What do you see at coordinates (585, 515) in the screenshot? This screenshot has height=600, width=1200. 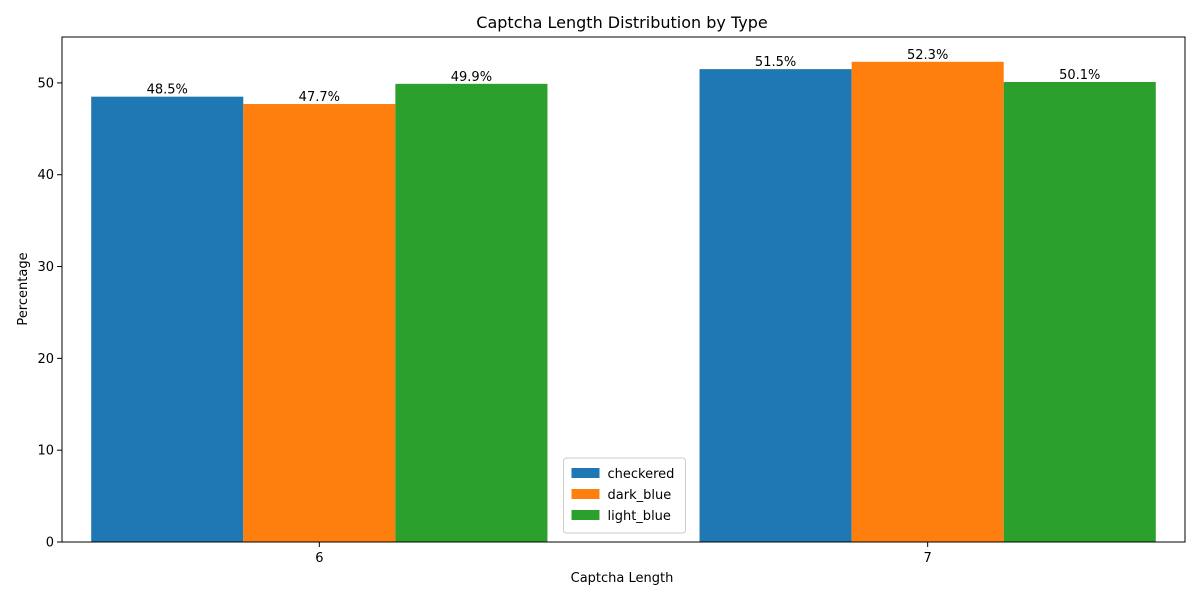 I see `legend-swatch-light_blue` at bounding box center [585, 515].